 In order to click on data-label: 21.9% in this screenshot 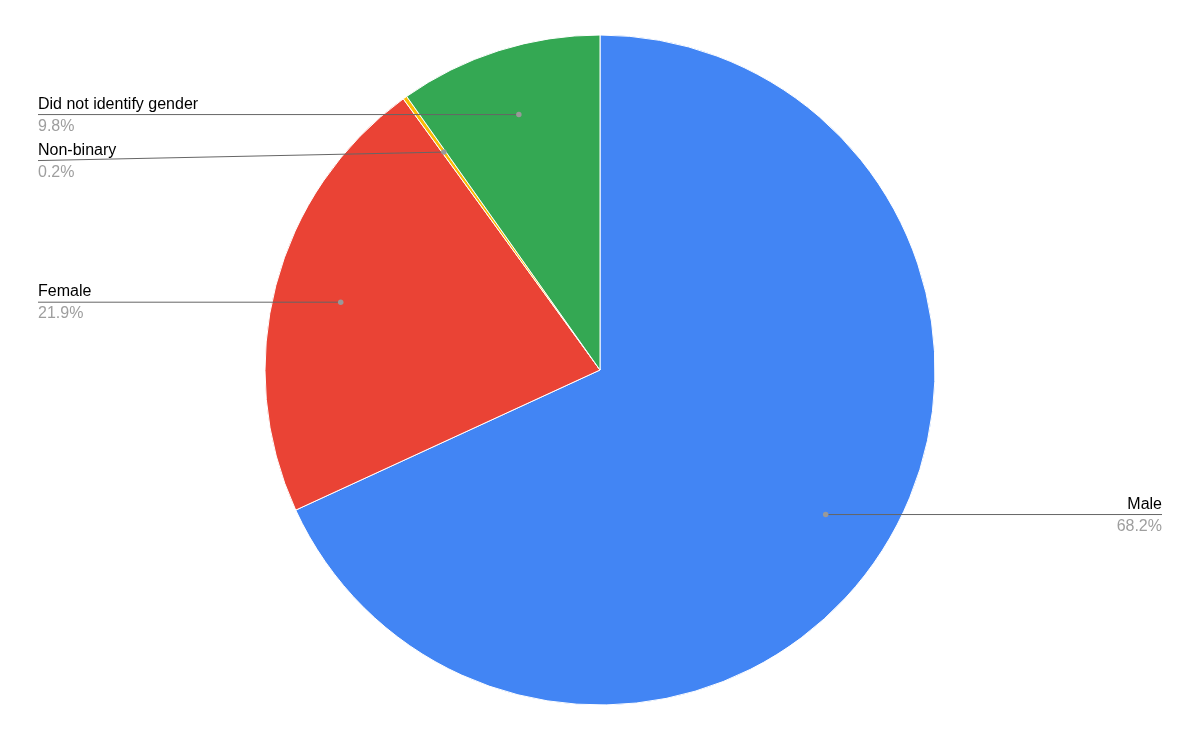, I will do `click(61, 313)`.